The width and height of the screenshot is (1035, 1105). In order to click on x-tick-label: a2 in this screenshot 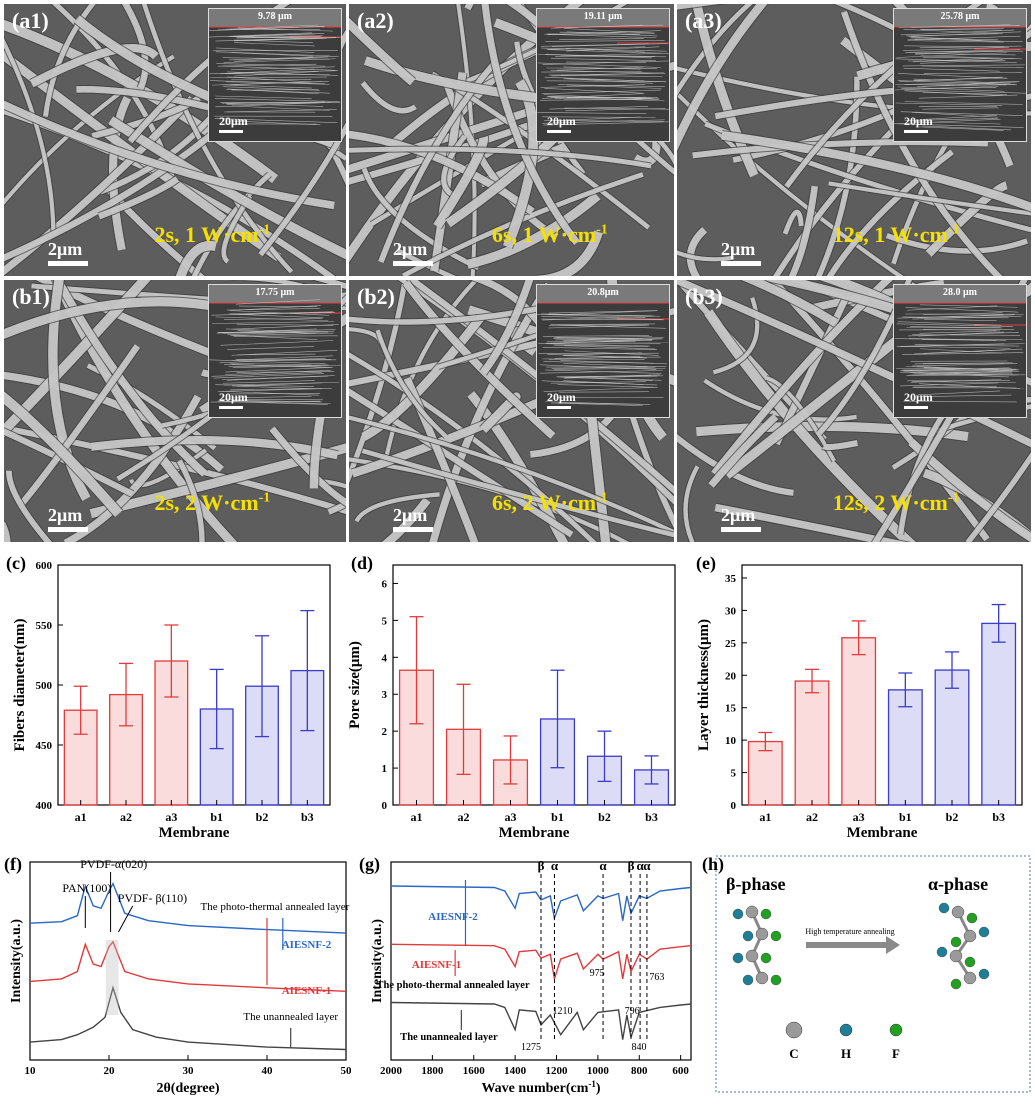, I will do `click(812, 817)`.